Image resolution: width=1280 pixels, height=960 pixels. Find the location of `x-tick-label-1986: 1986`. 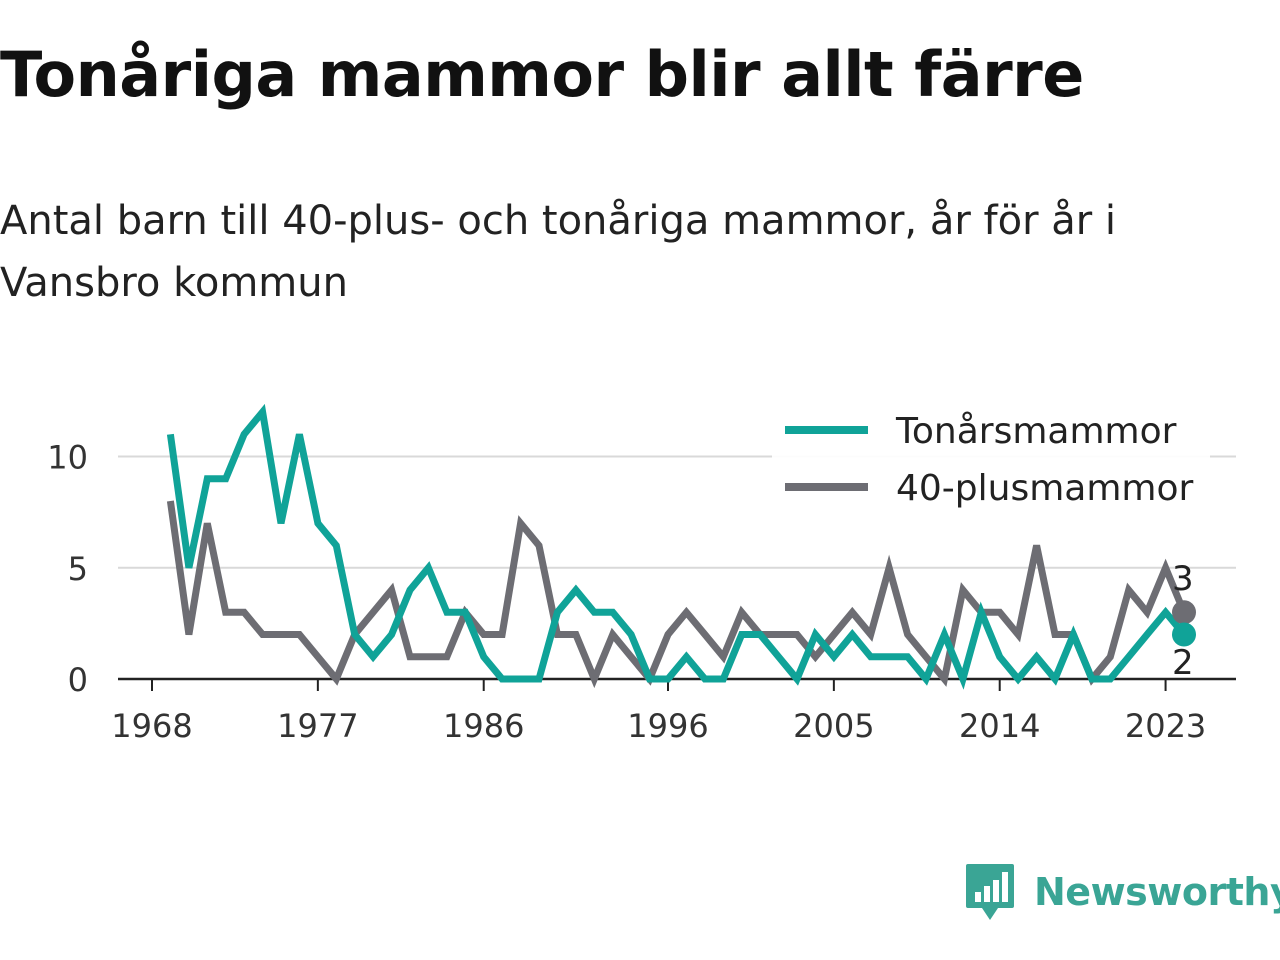

x-tick-label-1986: 1986 is located at coordinates (483, 726).